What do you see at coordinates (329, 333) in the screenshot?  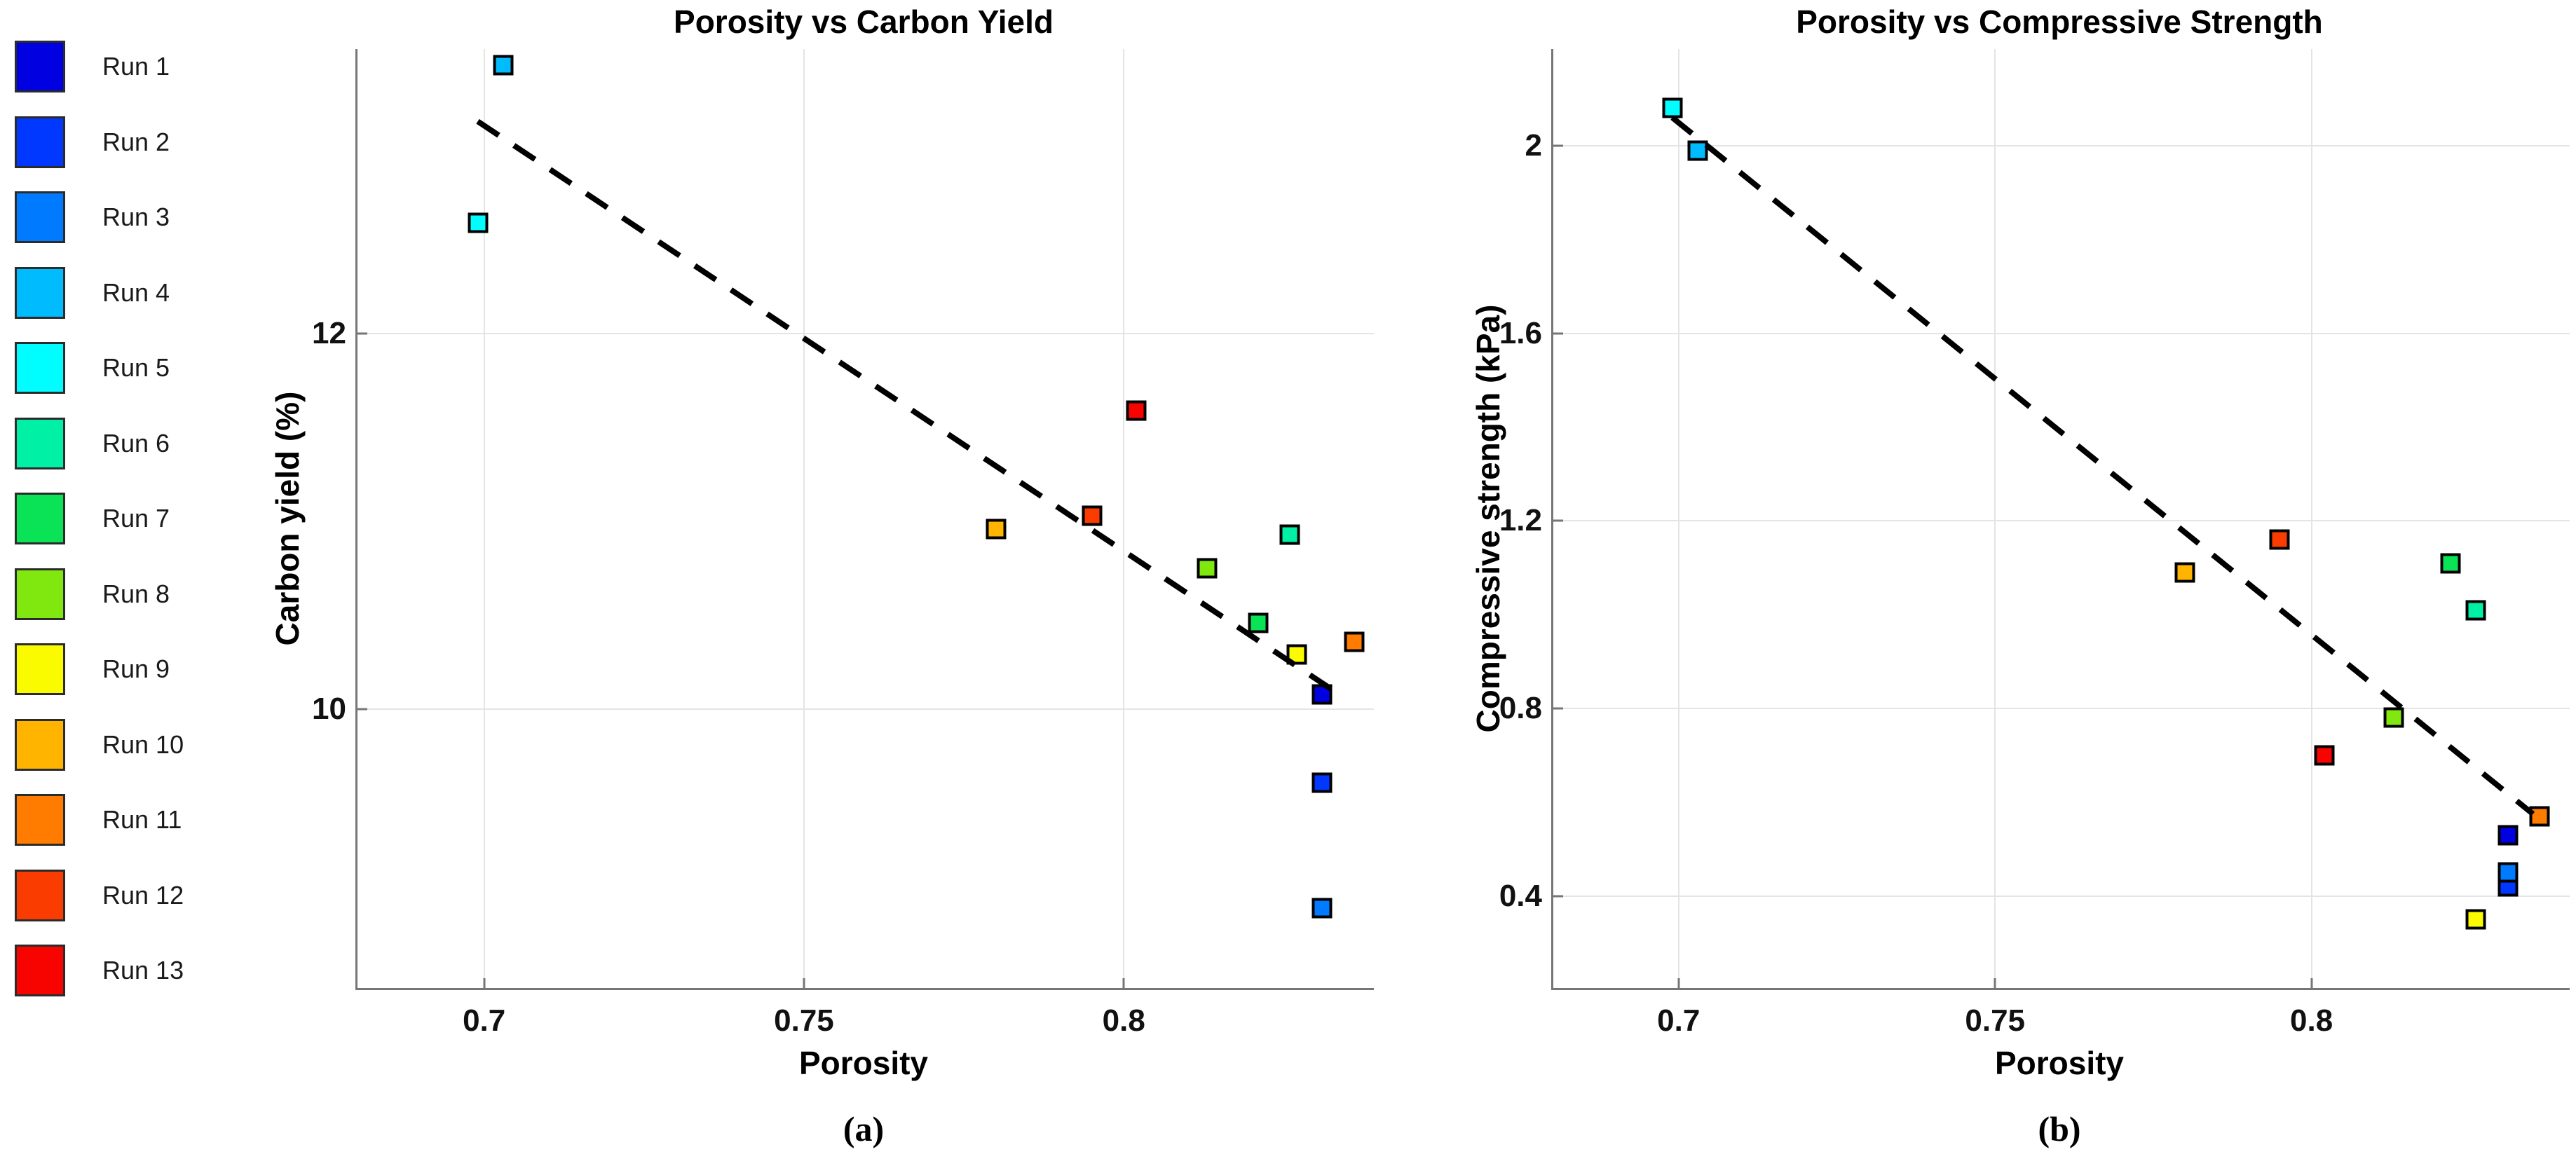 I see `y-tick-label: 12` at bounding box center [329, 333].